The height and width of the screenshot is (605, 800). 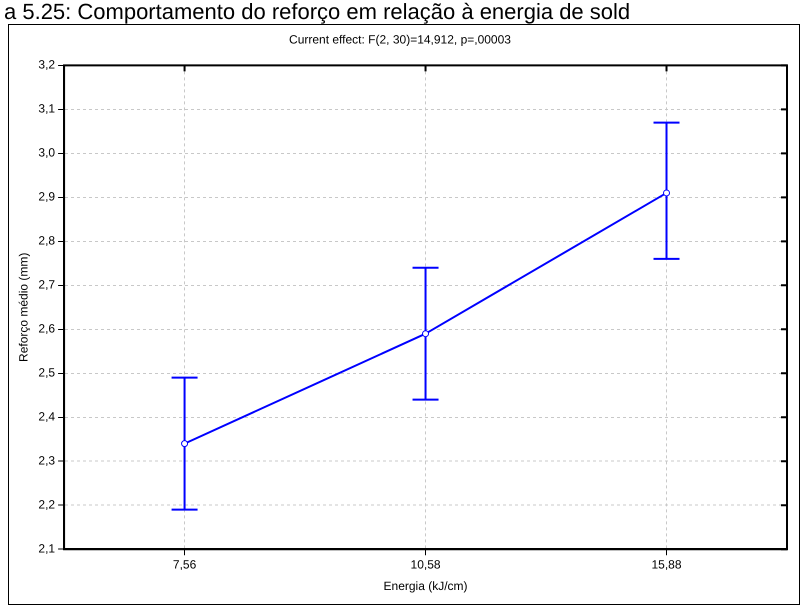 What do you see at coordinates (47, 505) in the screenshot?
I see `y-tick-label: 2,2` at bounding box center [47, 505].